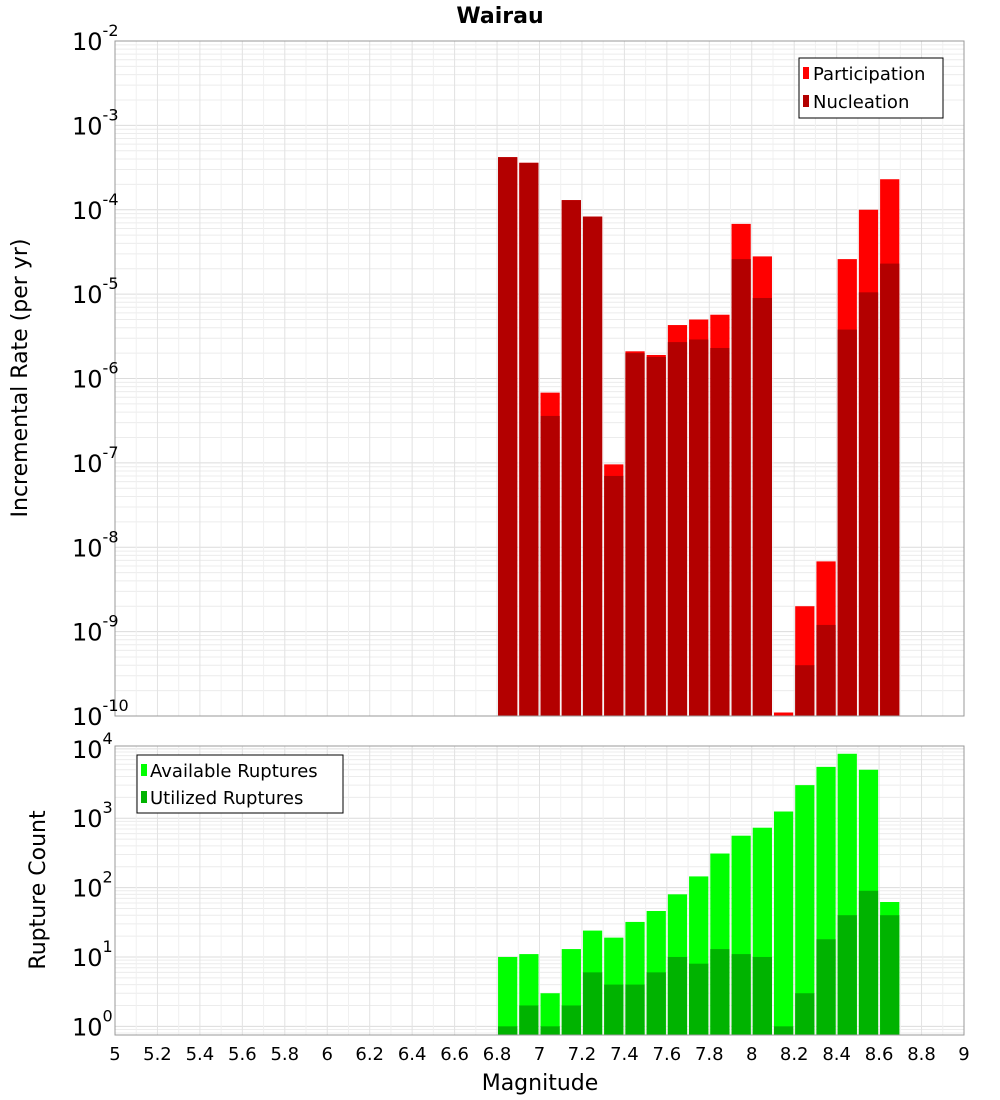 The width and height of the screenshot is (1000, 1100). Describe the element at coordinates (751, 1054) in the screenshot. I see `x-tick-label: 8` at that location.